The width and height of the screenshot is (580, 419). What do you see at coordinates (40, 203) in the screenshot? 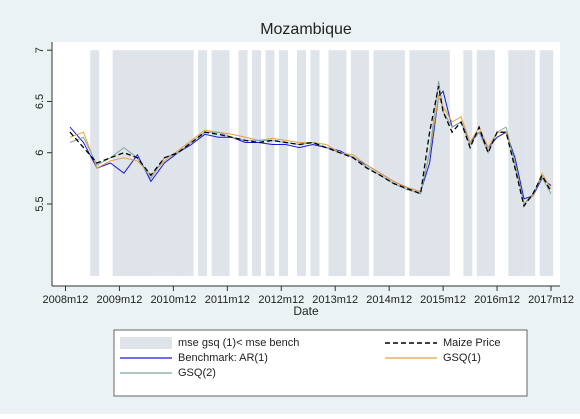
I see `y-tick-label: 5.5` at bounding box center [40, 203].